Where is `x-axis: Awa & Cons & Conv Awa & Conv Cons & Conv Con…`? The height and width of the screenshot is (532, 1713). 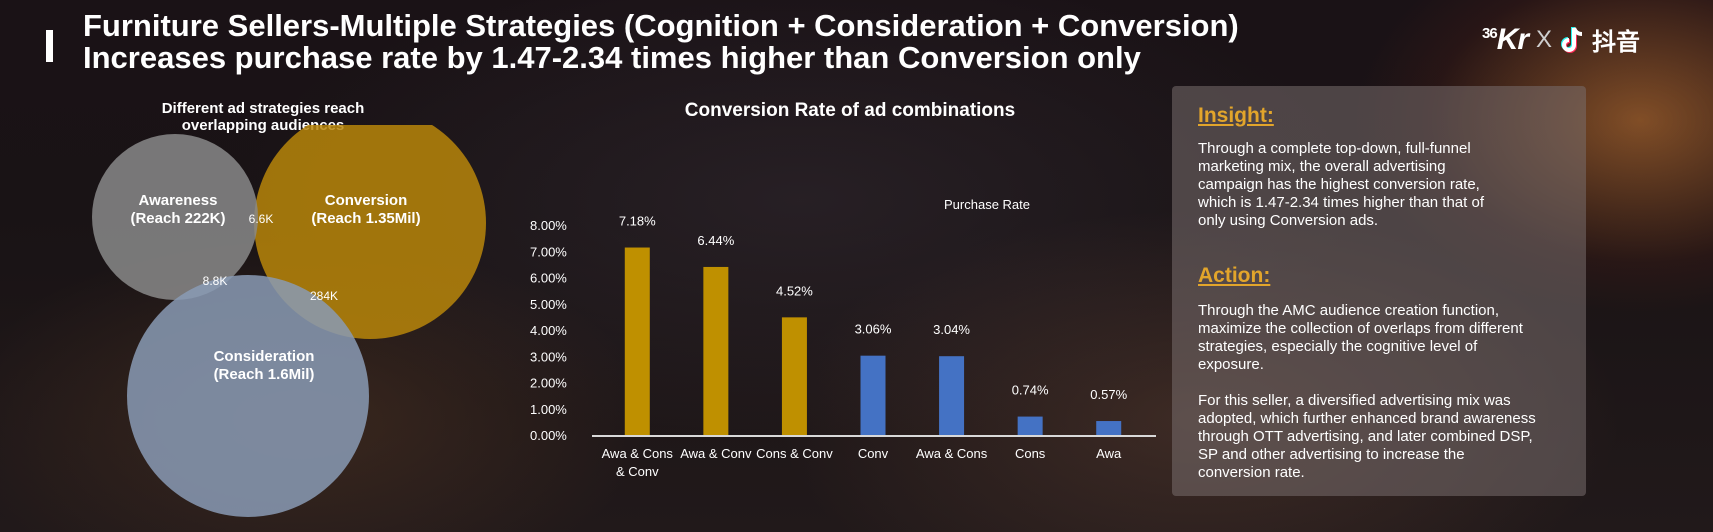
x-axis: Awa & Cons & Conv Awa & Conv Cons & Conv Con… is located at coordinates (862, 462).